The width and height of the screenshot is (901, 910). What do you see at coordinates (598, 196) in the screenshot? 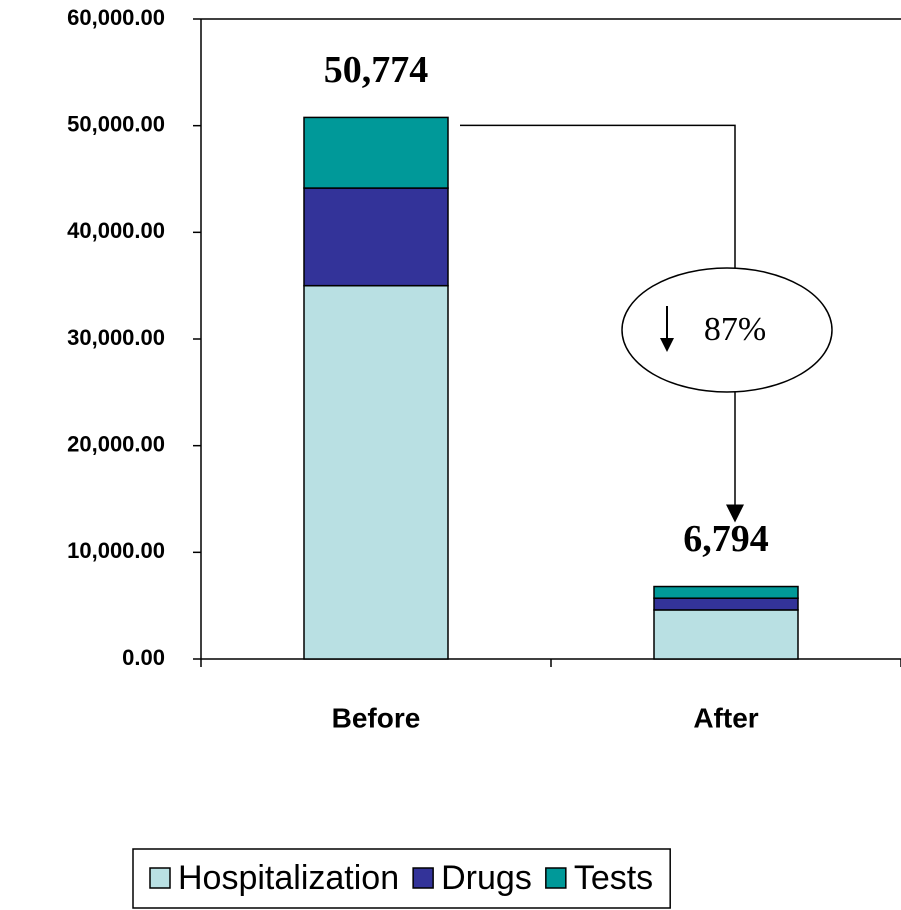
I see `connector` at bounding box center [598, 196].